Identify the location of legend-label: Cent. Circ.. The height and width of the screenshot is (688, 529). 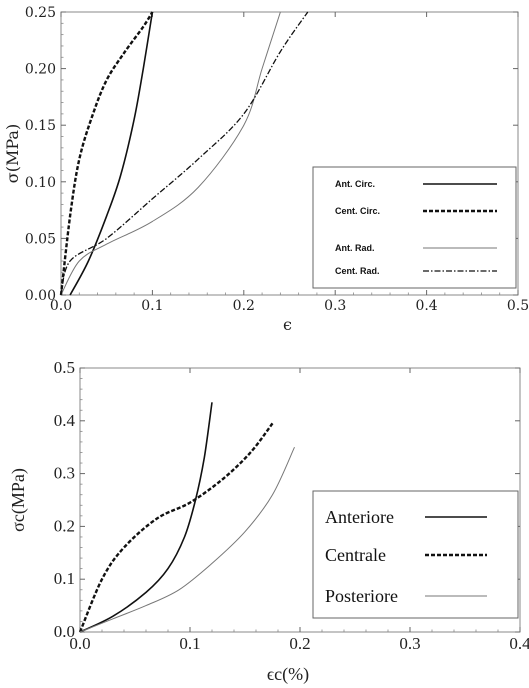
(357, 211).